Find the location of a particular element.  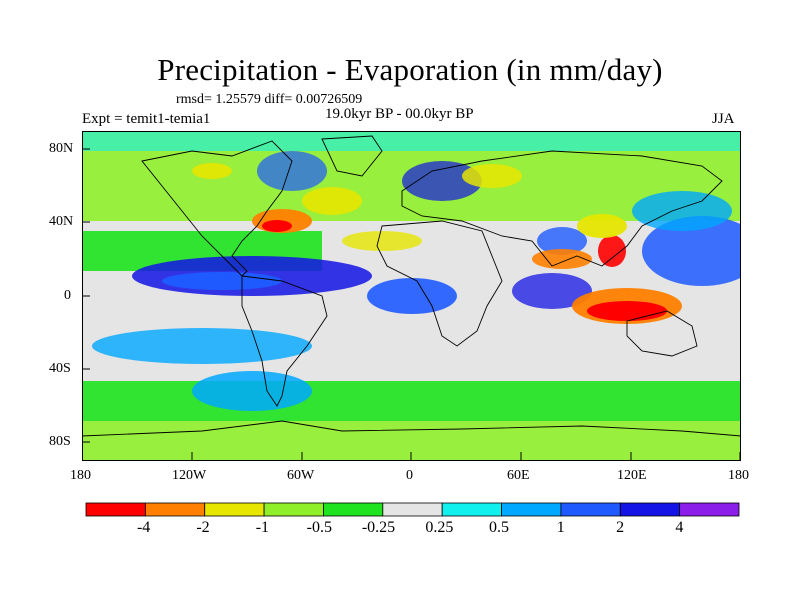

colorbar-label: -4 is located at coordinates (143, 527).